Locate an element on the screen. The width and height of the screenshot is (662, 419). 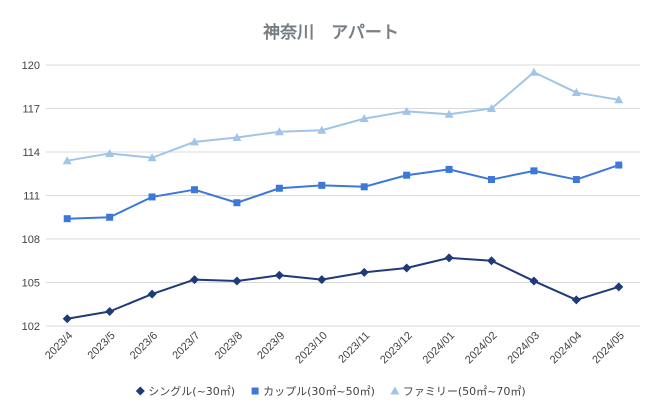
y-tick-label: 120 is located at coordinates (31, 66).